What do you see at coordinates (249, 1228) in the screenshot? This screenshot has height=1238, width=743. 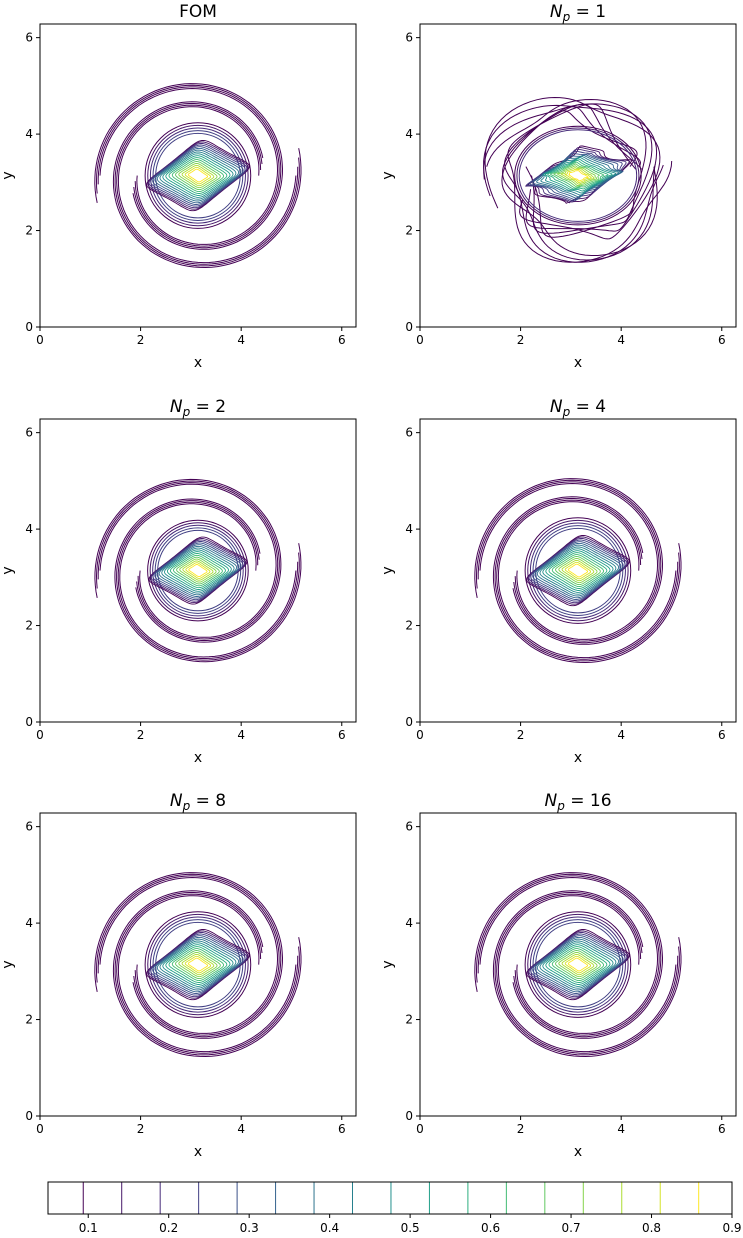 I see `colorbar-tick-label: 0.3` at bounding box center [249, 1228].